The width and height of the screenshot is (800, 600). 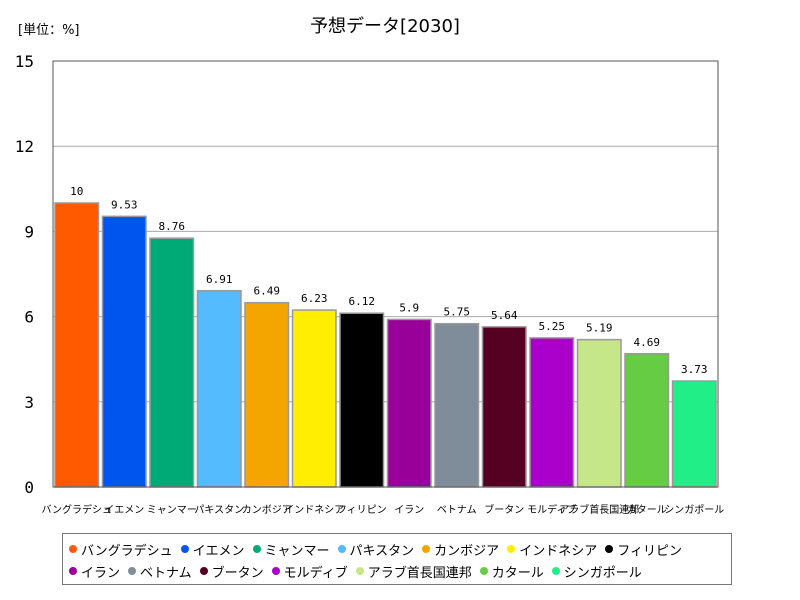 I want to click on value-label: 5.75, so click(x=457, y=312).